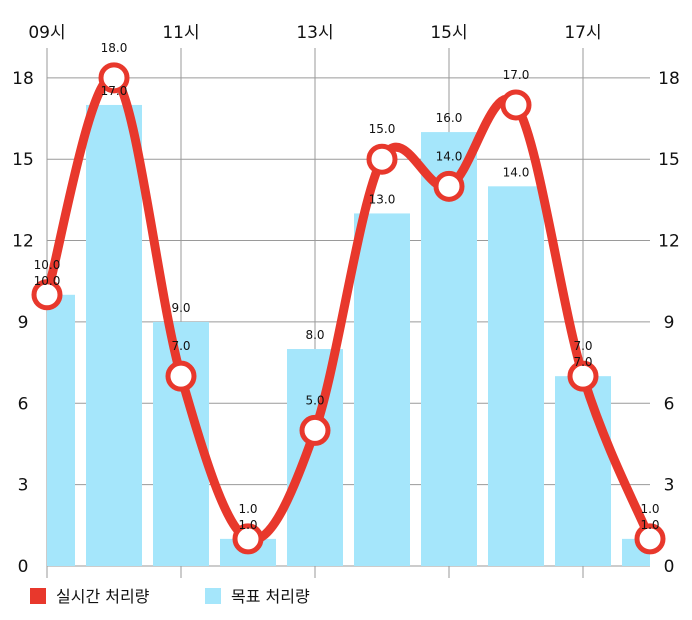 Image resolution: width=692 pixels, height=620 pixels. What do you see at coordinates (46, 33) in the screenshot?
I see `x-tick-label: 09시` at bounding box center [46, 33].